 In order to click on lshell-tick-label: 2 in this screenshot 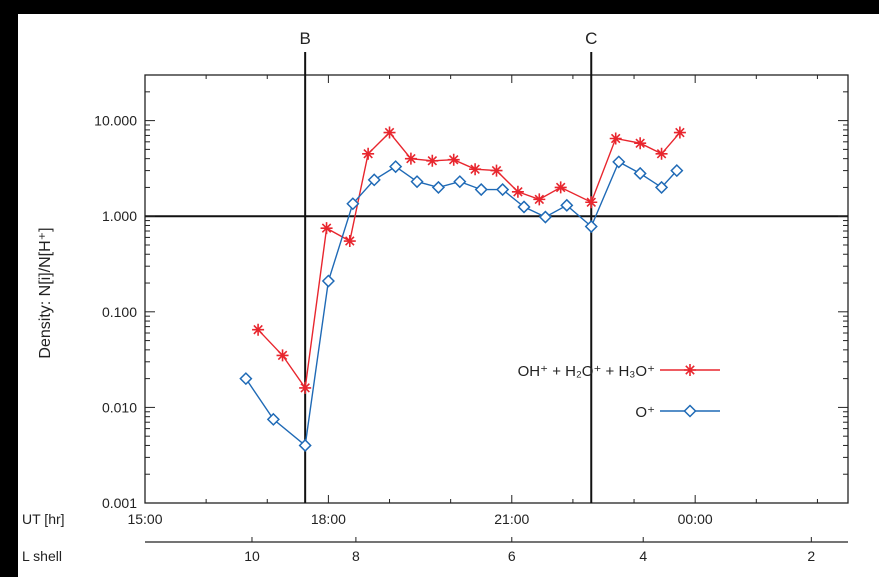, I will do `click(811, 556)`.